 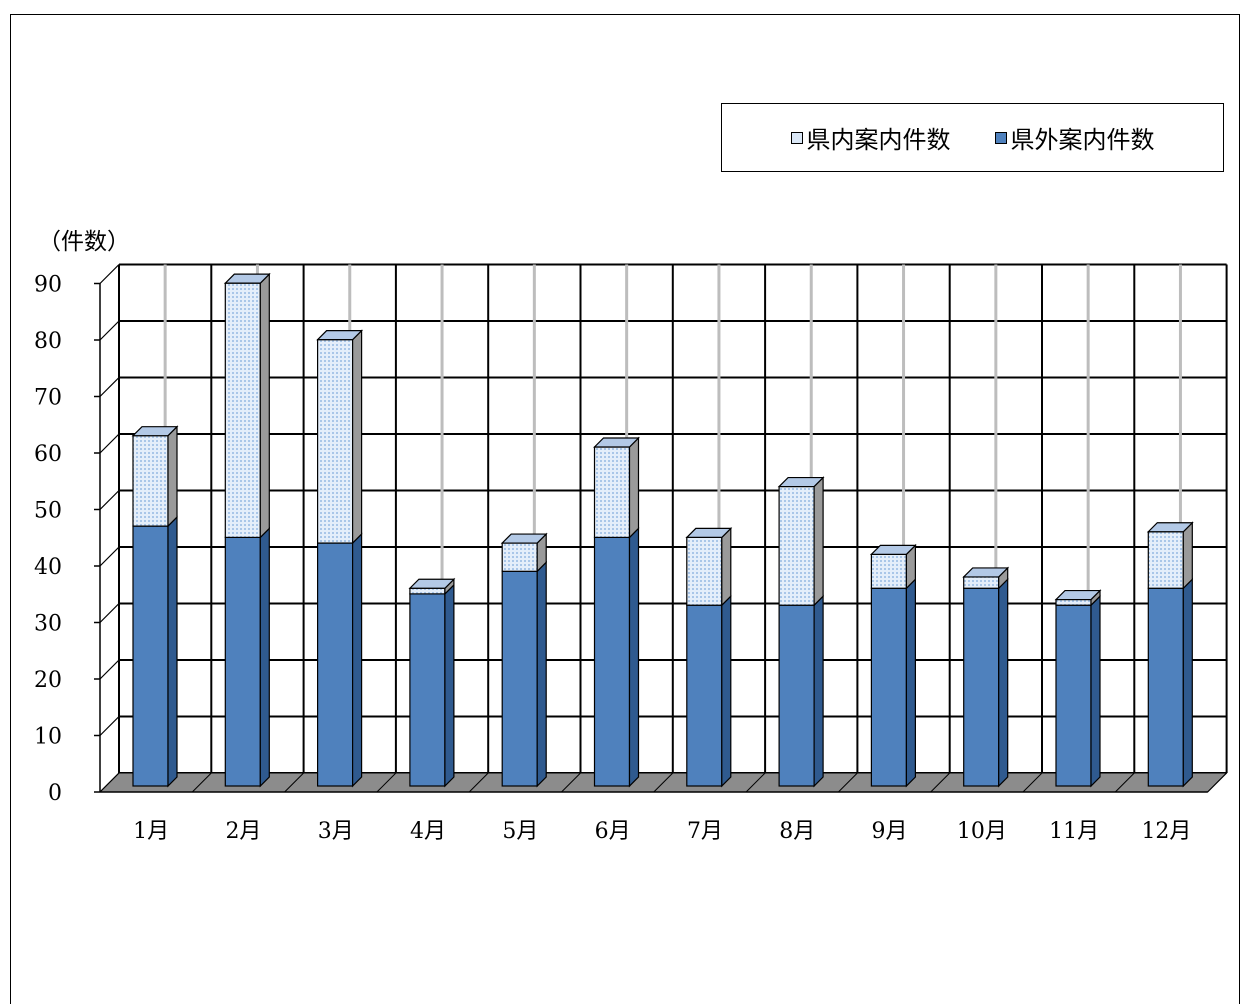 What do you see at coordinates (726, 691) in the screenshot?
I see `bar-kengai-7-side` at bounding box center [726, 691].